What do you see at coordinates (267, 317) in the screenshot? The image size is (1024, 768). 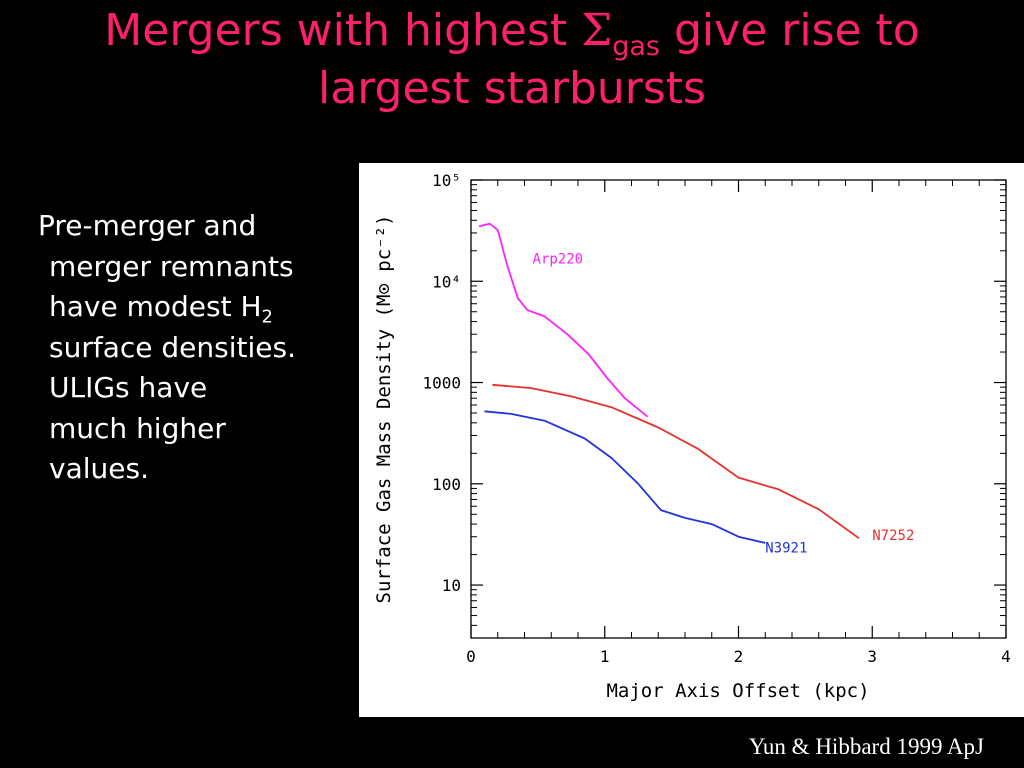 I see `h2-subscript: 2` at bounding box center [267, 317].